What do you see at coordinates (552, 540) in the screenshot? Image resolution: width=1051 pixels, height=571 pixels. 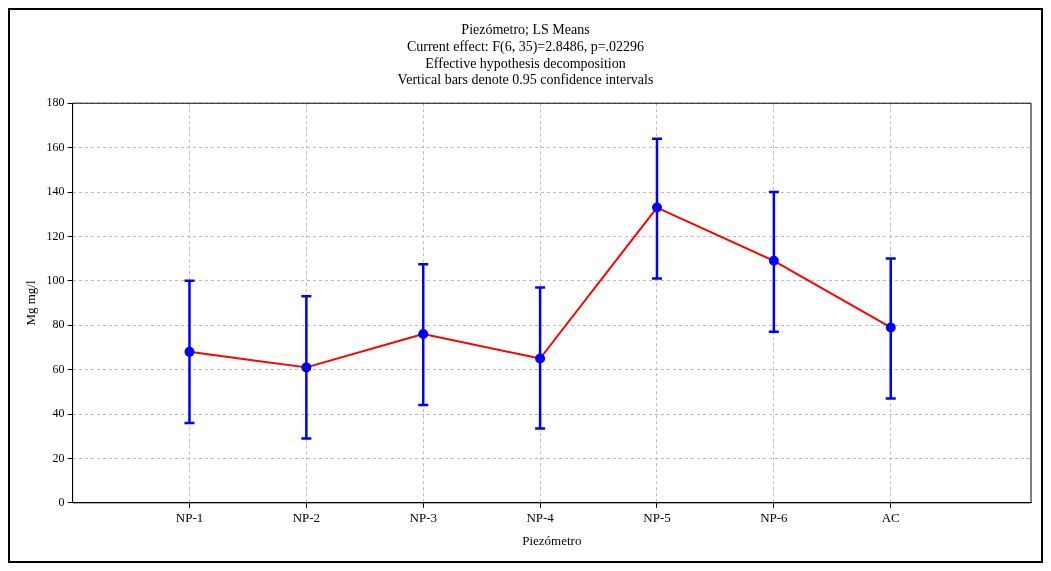 I see `x-axis-title: Piezómetro` at bounding box center [552, 540].